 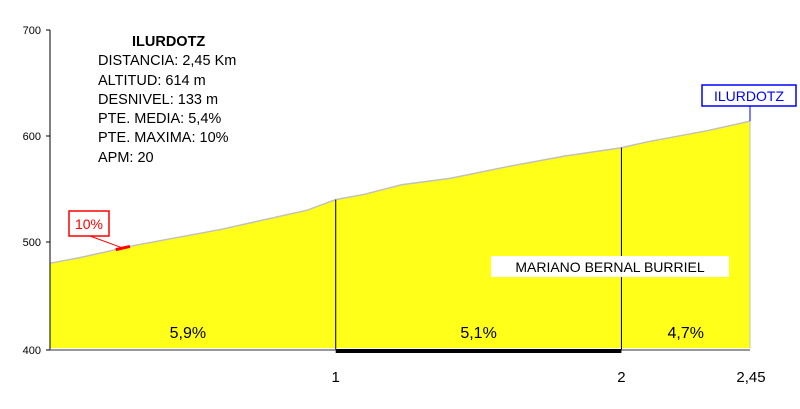 What do you see at coordinates (126, 157) in the screenshot?
I see `apm-text: APM: 20` at bounding box center [126, 157].